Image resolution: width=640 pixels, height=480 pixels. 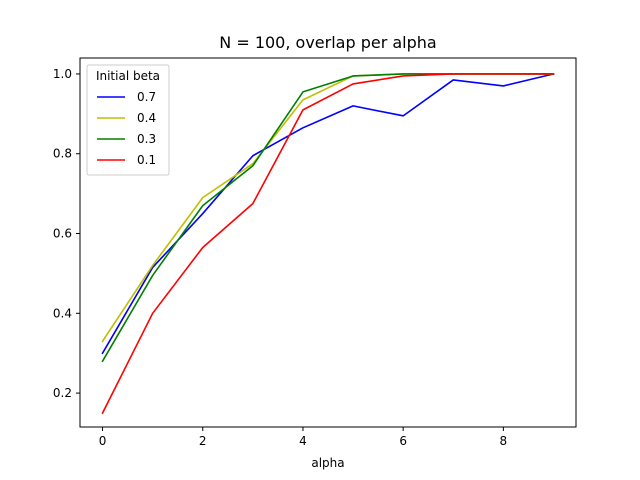 What do you see at coordinates (327, 463) in the screenshot?
I see `x-axis-label: alpha` at bounding box center [327, 463].